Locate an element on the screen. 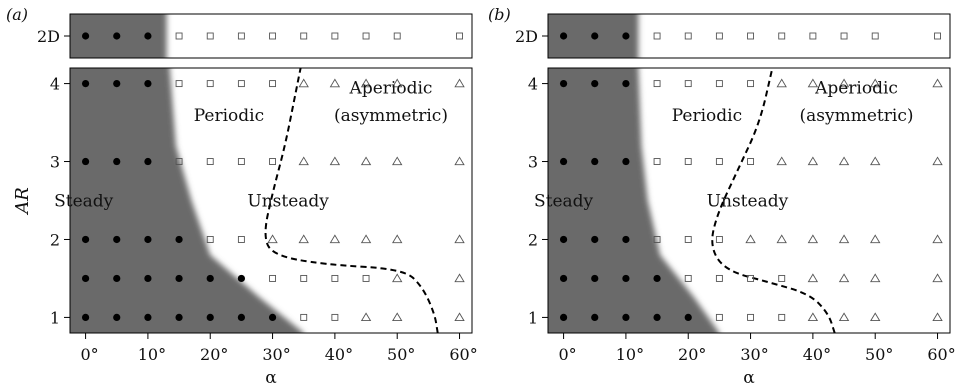 This screenshot has width=960, height=390. region-label-aperiodic: Aperiodic is located at coordinates (391, 88).